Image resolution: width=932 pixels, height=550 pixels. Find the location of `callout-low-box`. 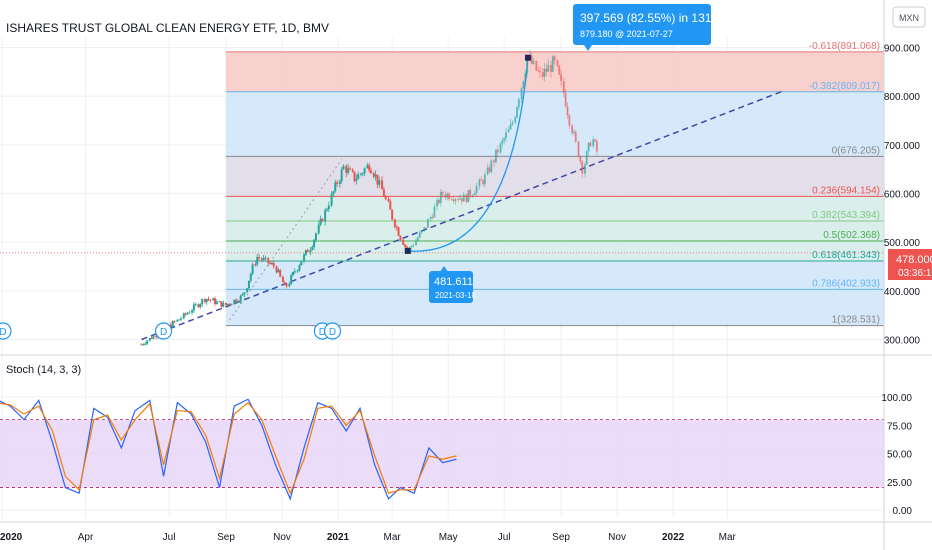

callout-low-box is located at coordinates (451, 287).